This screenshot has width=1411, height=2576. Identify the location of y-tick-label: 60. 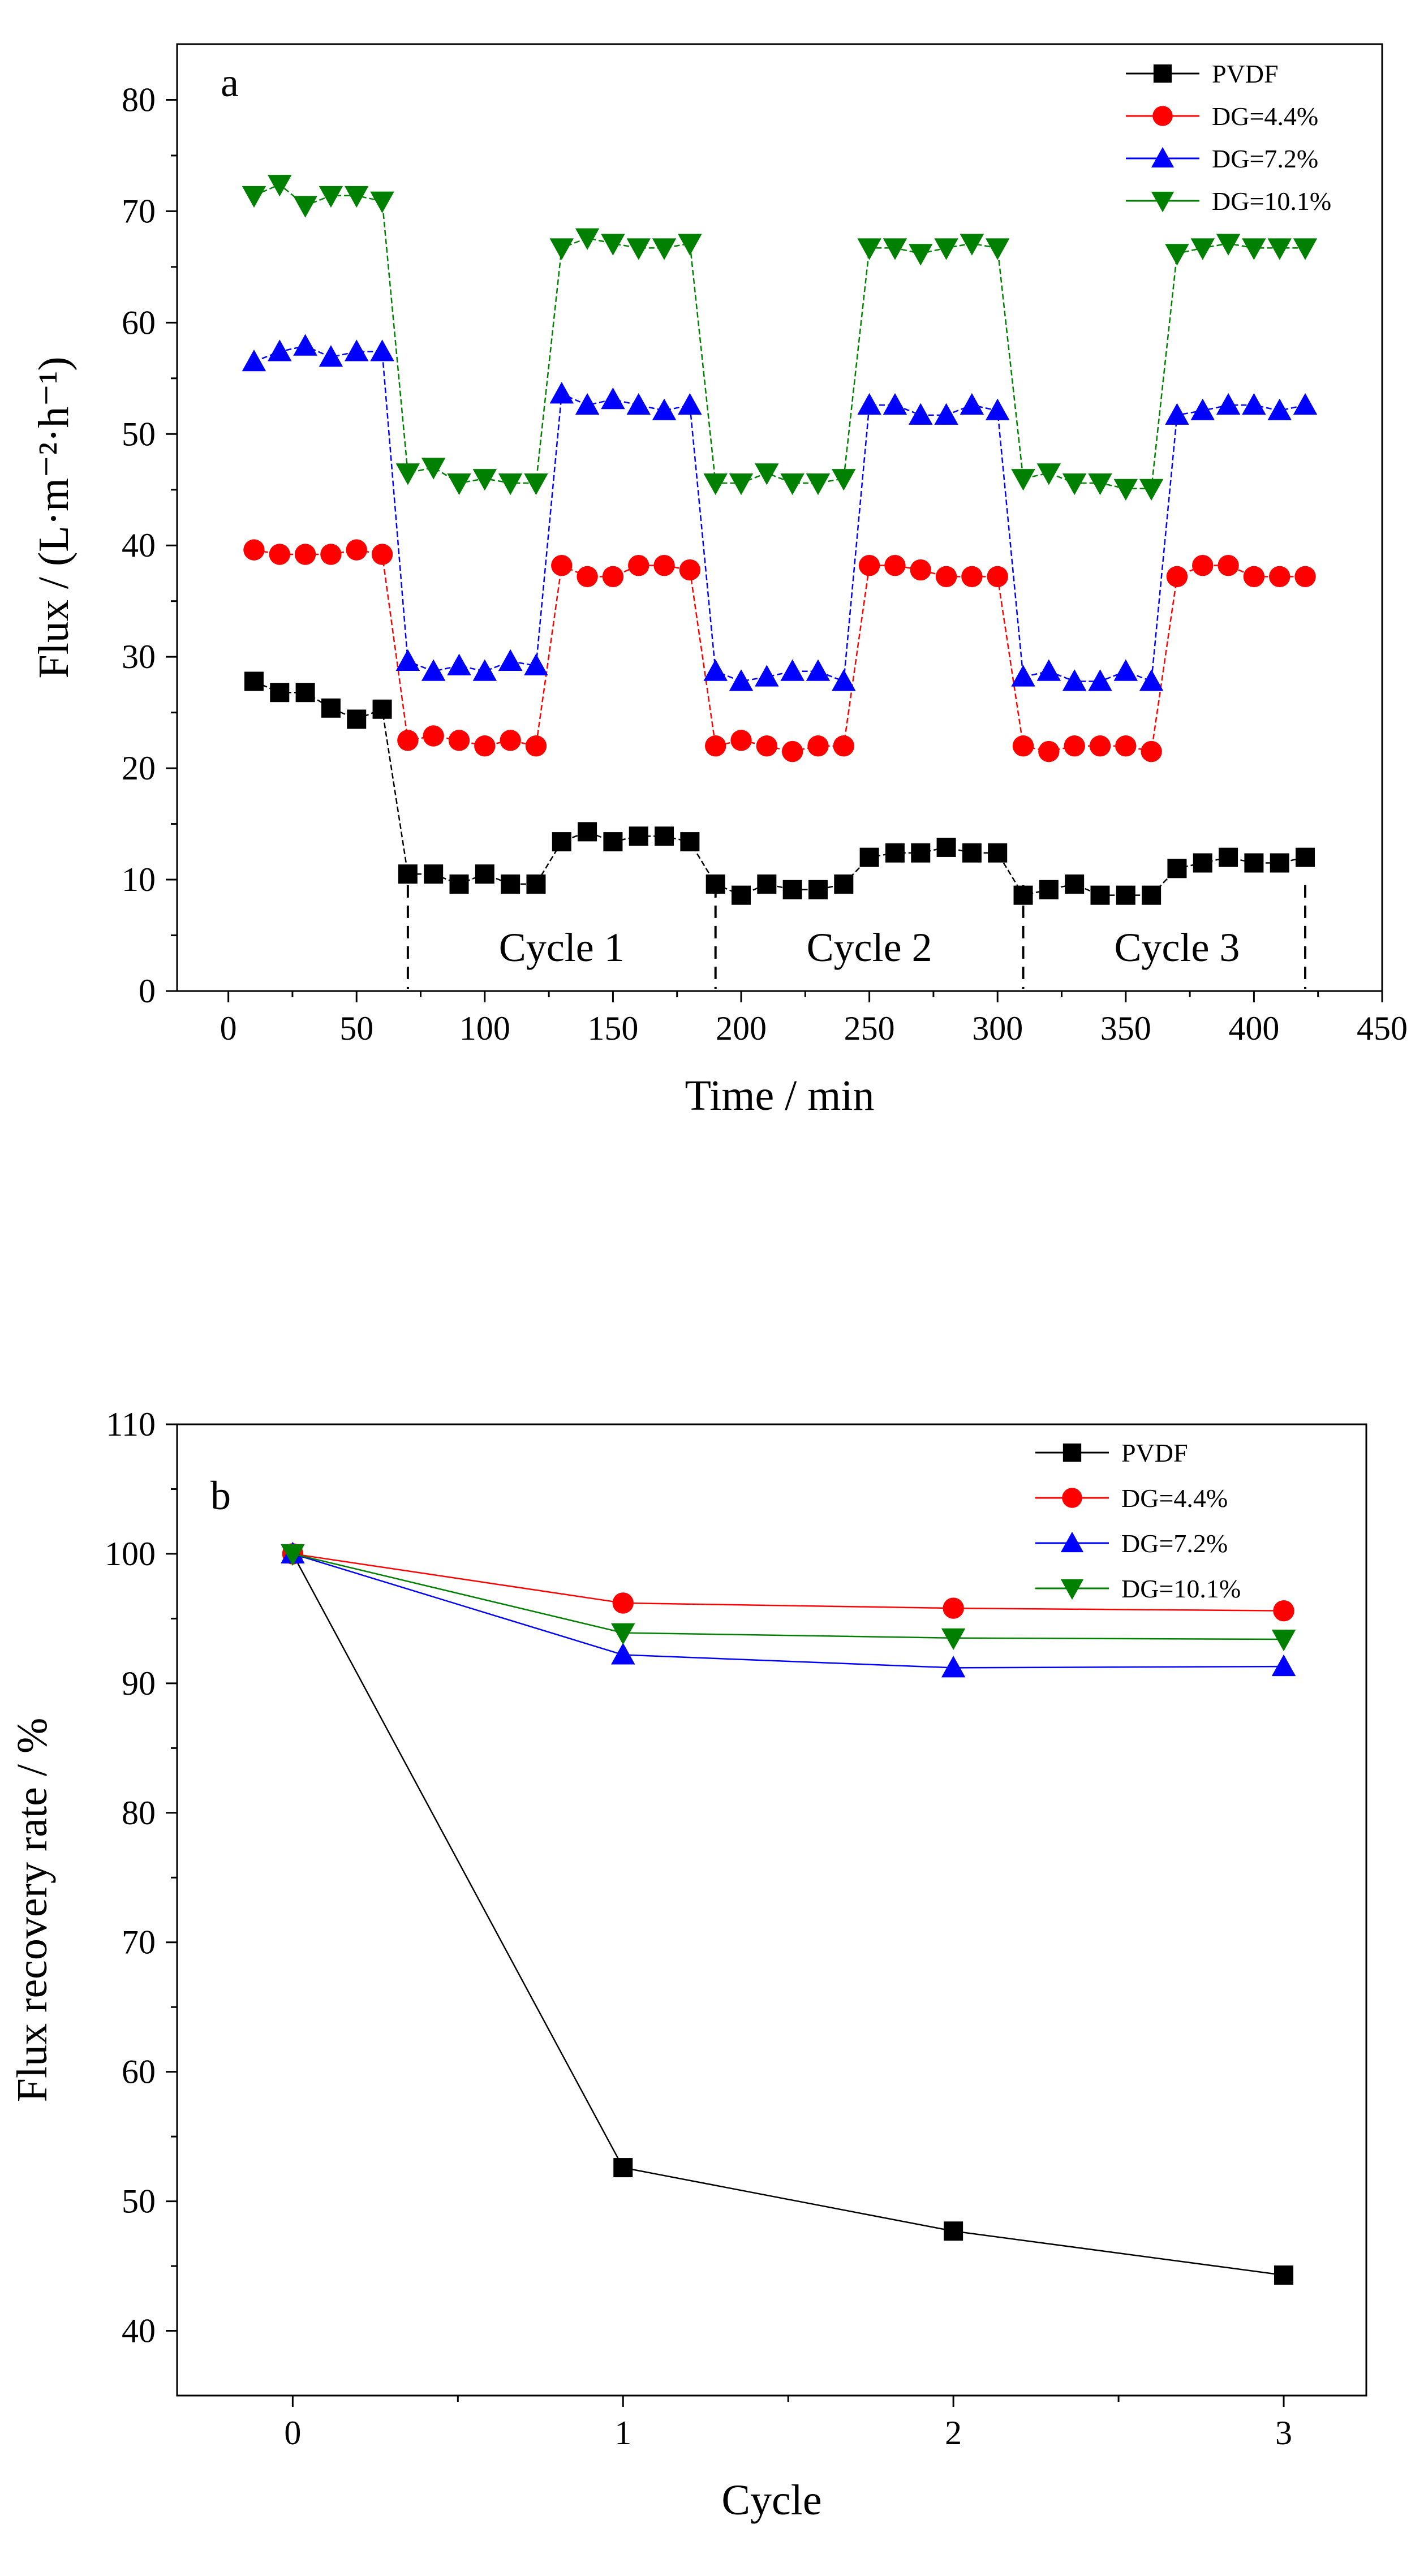
(139, 322).